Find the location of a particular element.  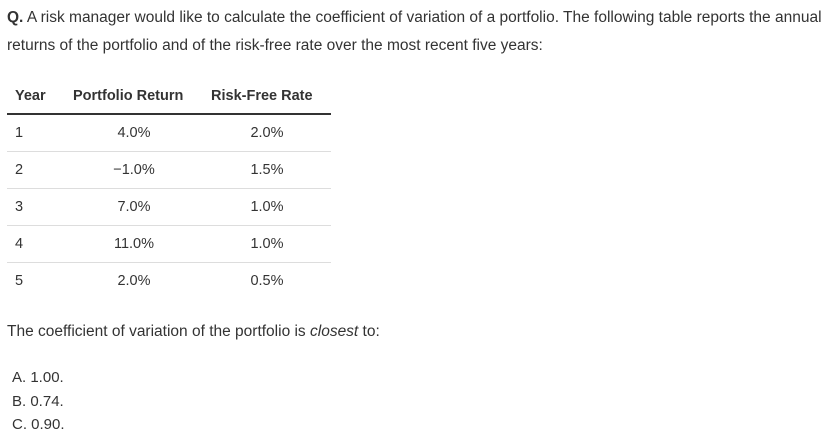

question-prefix: Q. is located at coordinates (15, 17).